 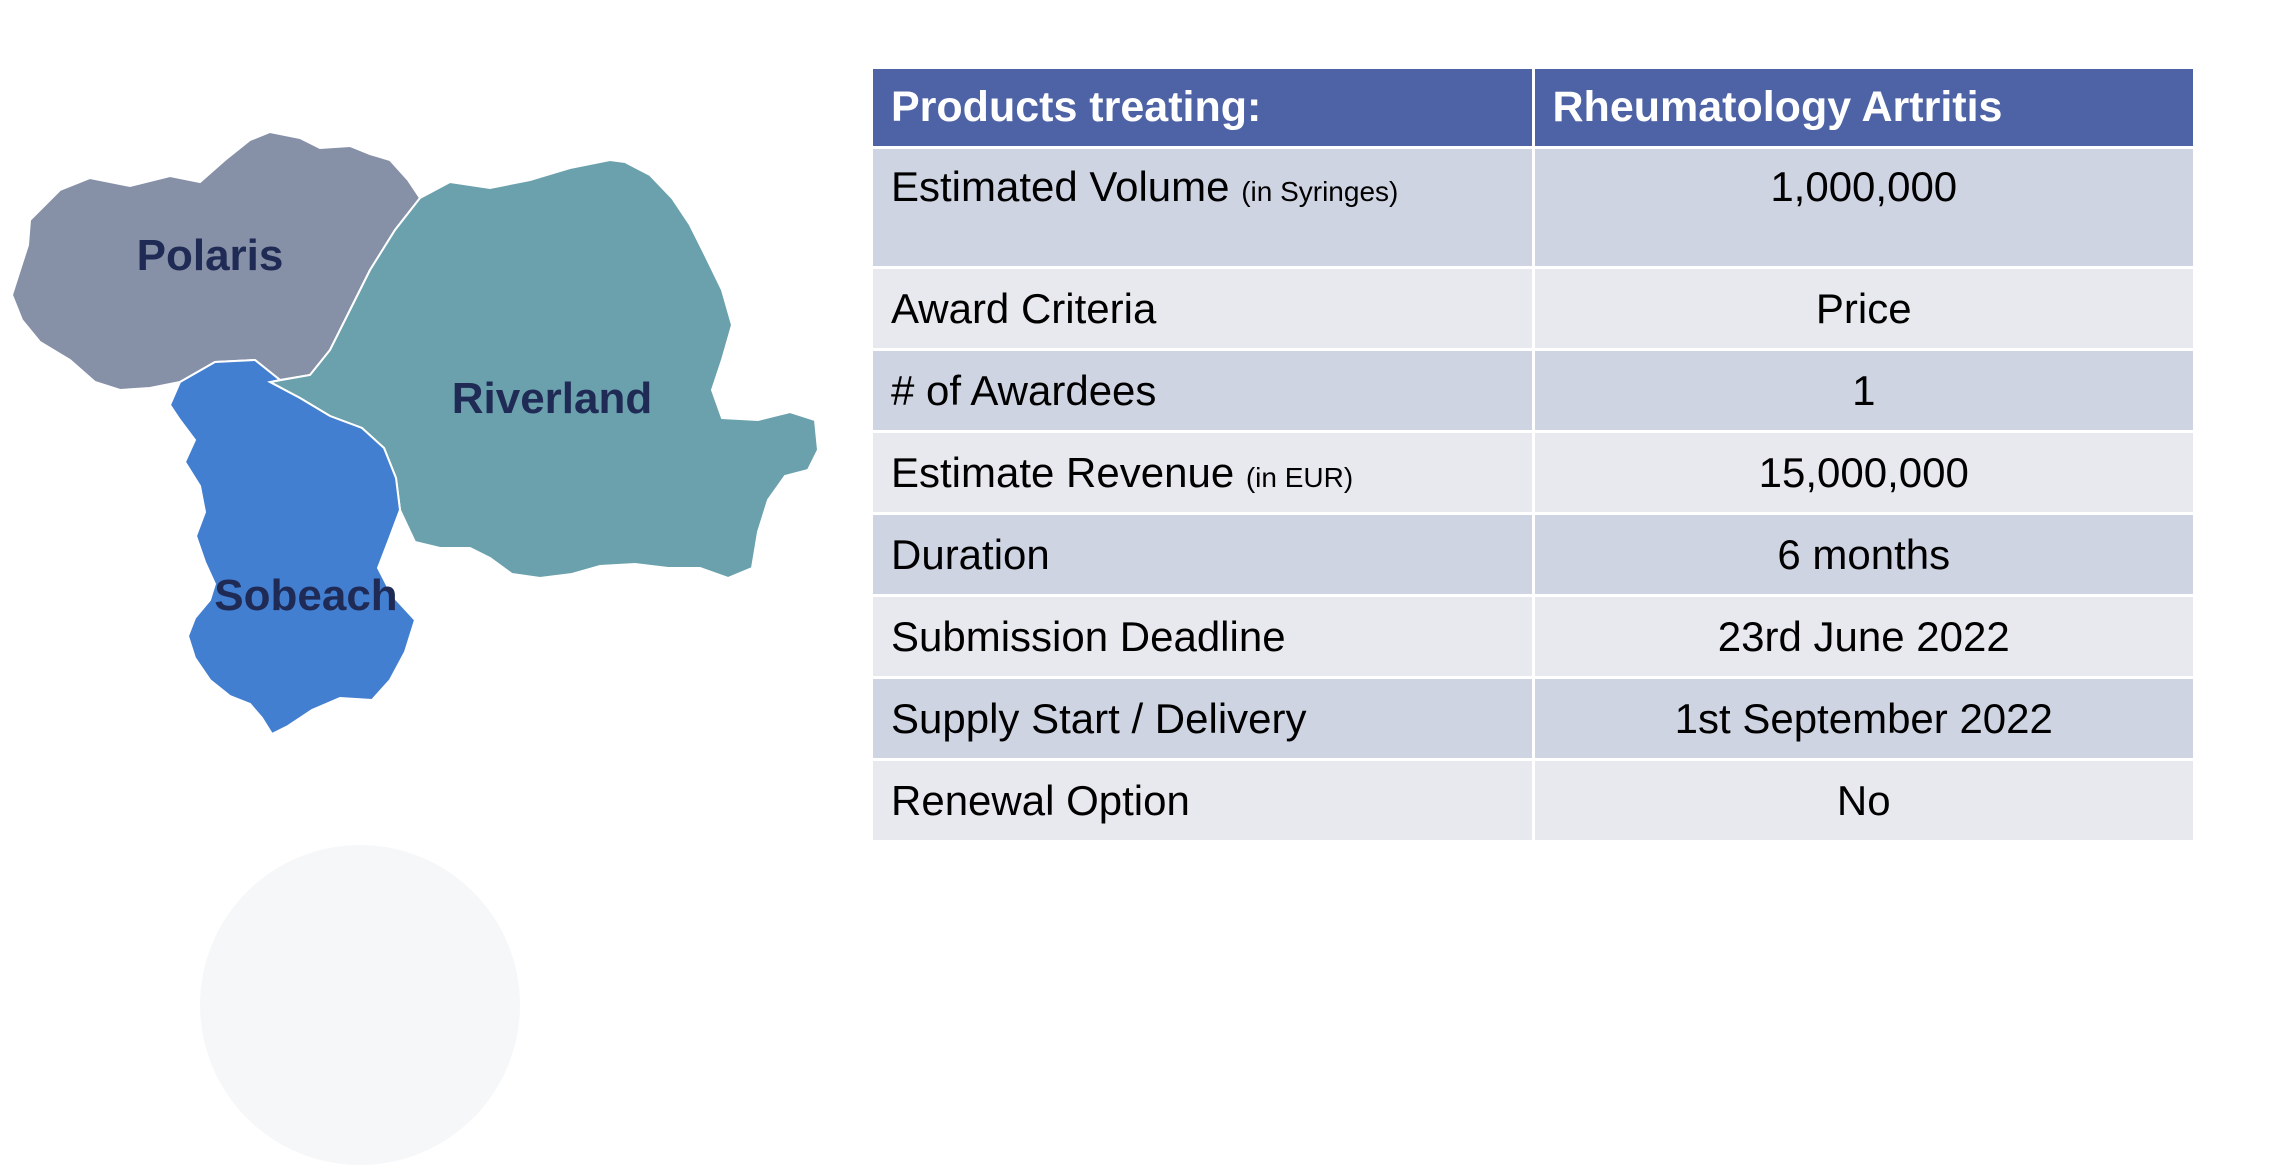 What do you see at coordinates (1863, 636) in the screenshot?
I see `row-value-cell: 23rd June 2022` at bounding box center [1863, 636].